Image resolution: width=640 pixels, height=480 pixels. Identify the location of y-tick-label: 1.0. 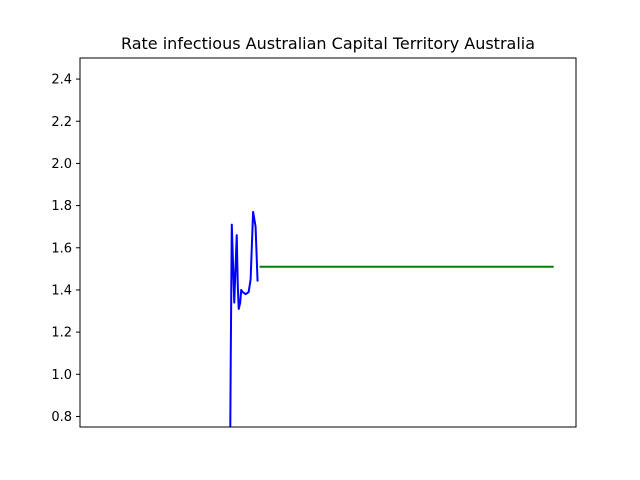
(61, 375).